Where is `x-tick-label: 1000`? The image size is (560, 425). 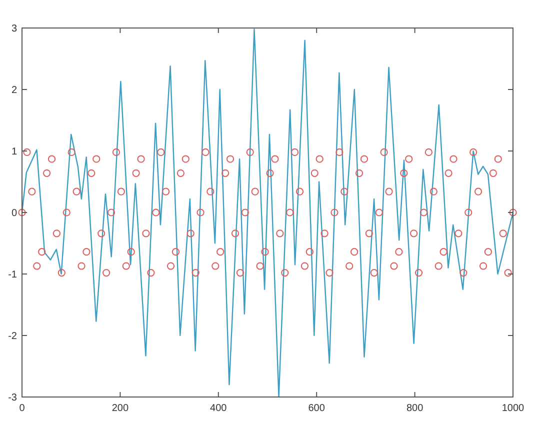
x-tick-label: 1000 is located at coordinates (513, 408).